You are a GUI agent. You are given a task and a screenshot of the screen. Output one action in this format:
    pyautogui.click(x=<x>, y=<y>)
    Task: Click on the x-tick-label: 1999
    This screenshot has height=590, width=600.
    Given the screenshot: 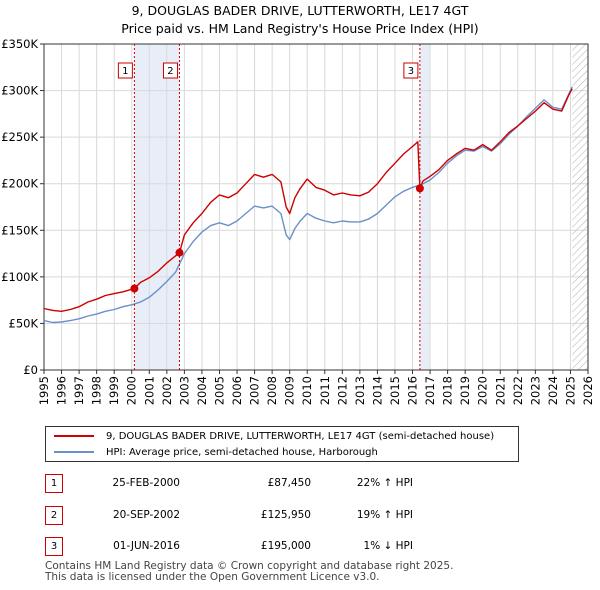 What is the action you would take?
    pyautogui.click(x=114, y=390)
    